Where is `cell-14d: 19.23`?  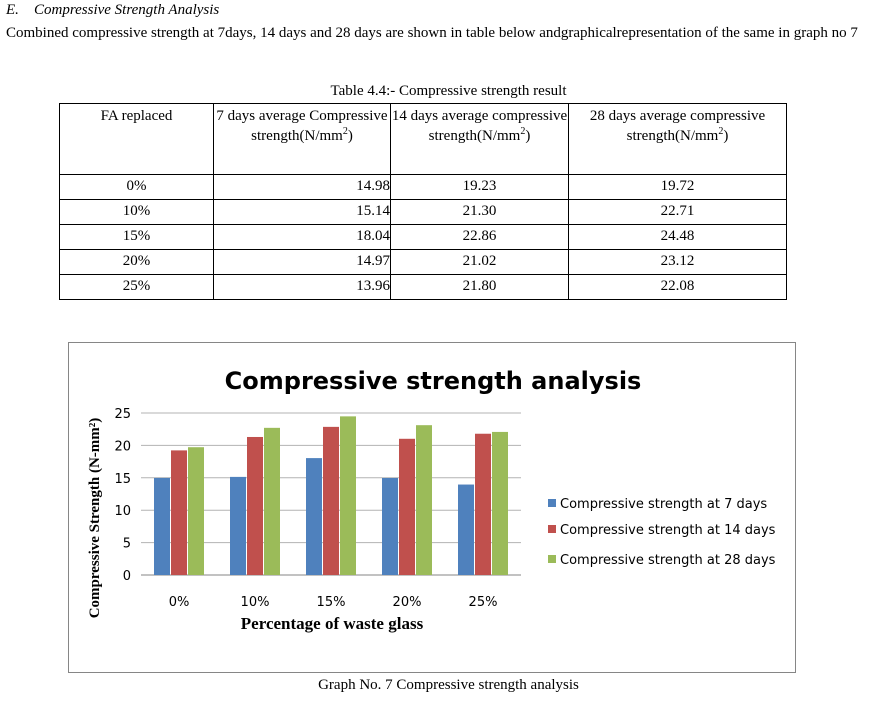
cell-14d: 19.23 is located at coordinates (479, 187).